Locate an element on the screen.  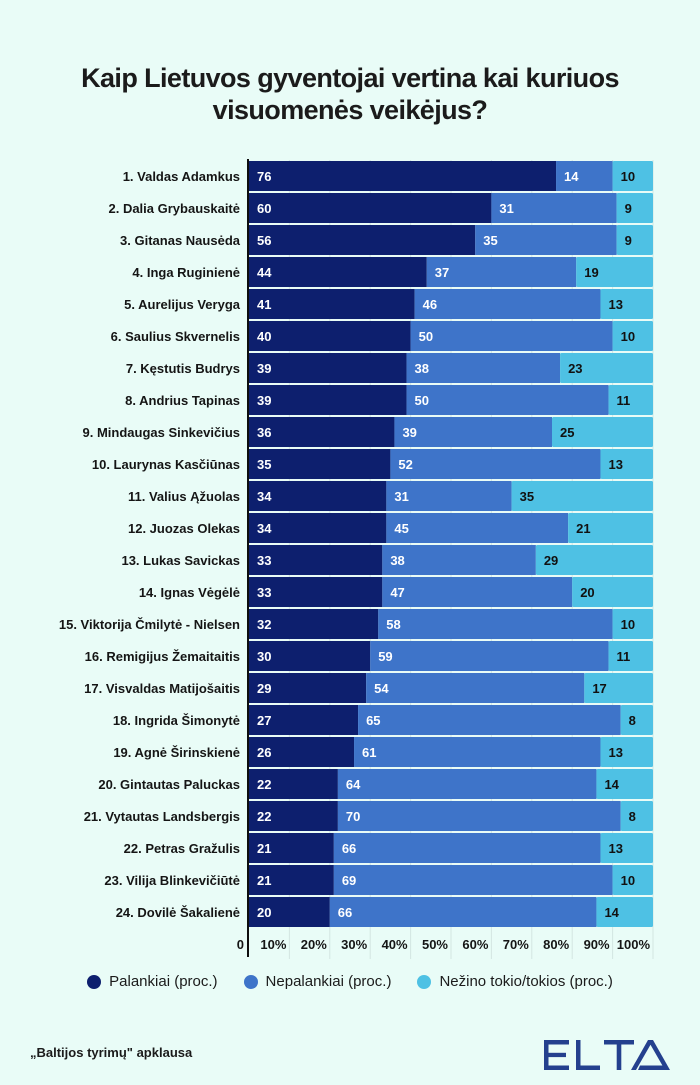
data-label-nepalankiai: 61 is located at coordinates (369, 752).